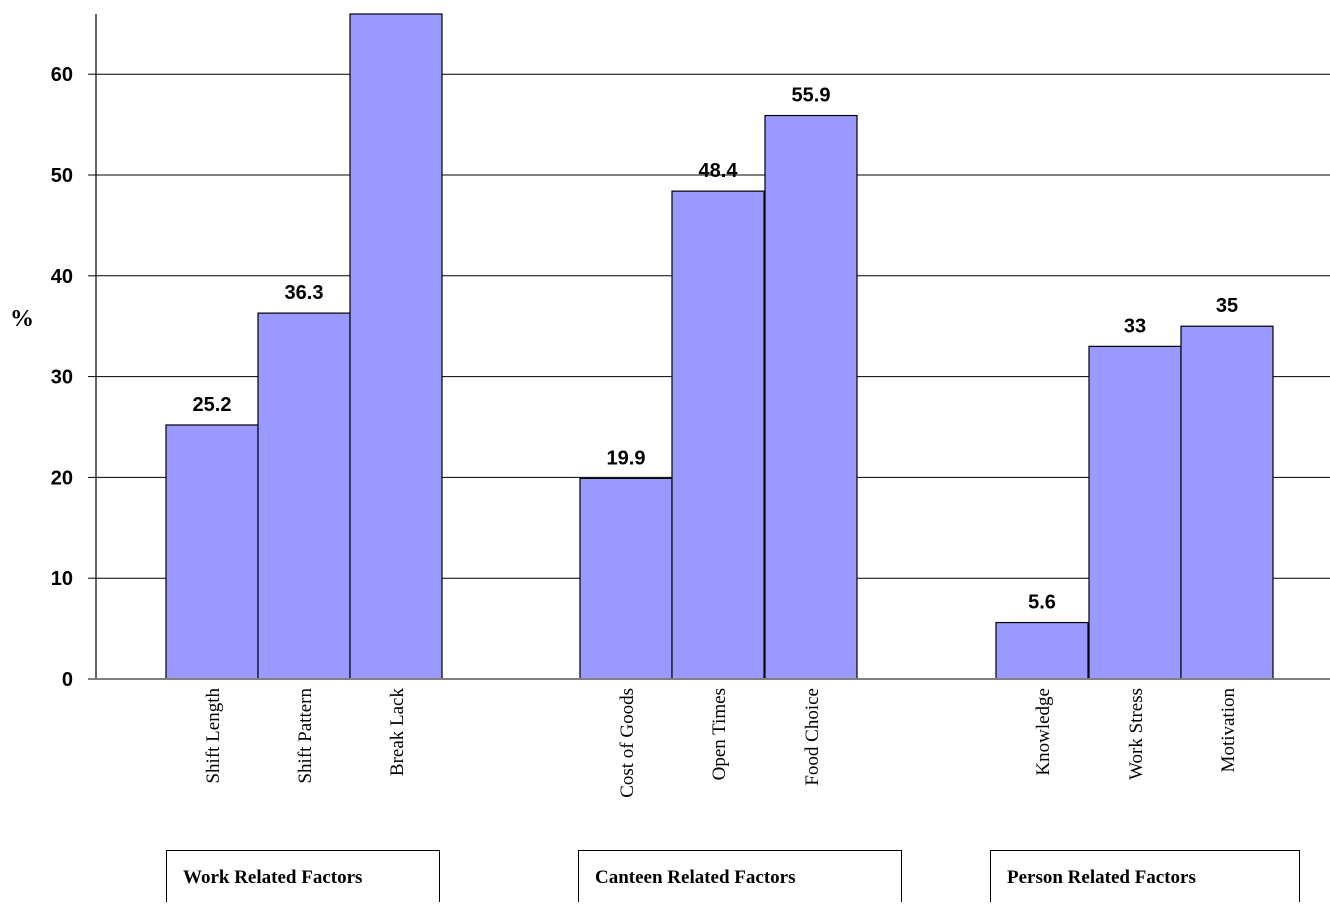  I want to click on category-label: Knowledge, so click(1043, 732).